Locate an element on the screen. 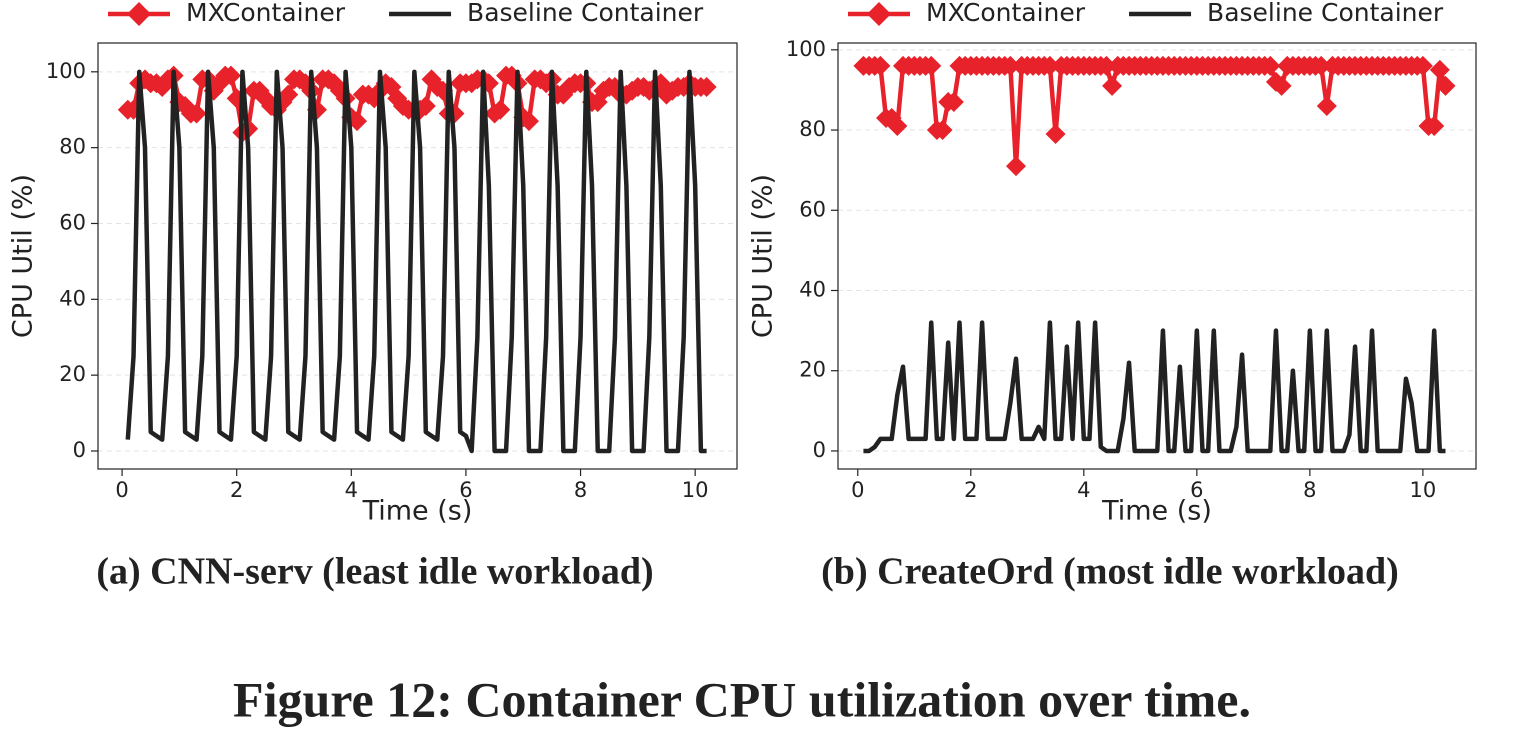  subcaption: (a) CNN-serv (least idle workload) is located at coordinates (374, 572).